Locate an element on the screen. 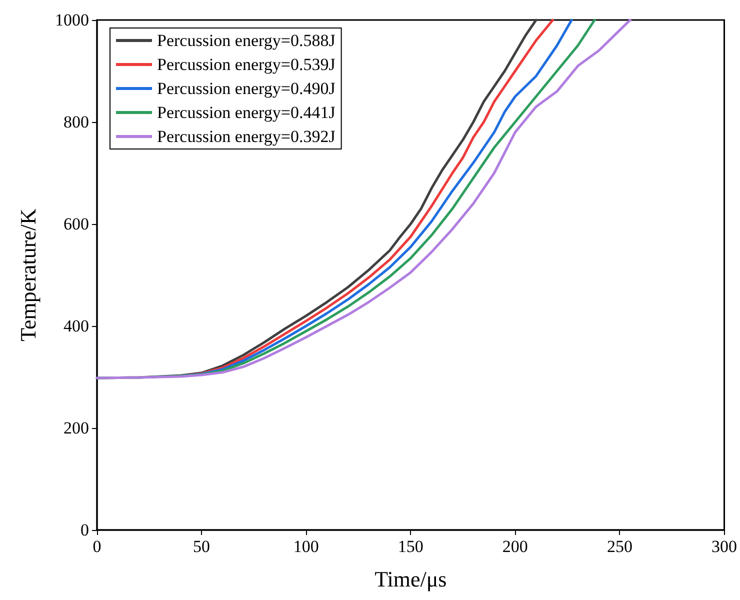 This screenshot has width=740, height=600. x-tick-label: 50 is located at coordinates (201, 546).